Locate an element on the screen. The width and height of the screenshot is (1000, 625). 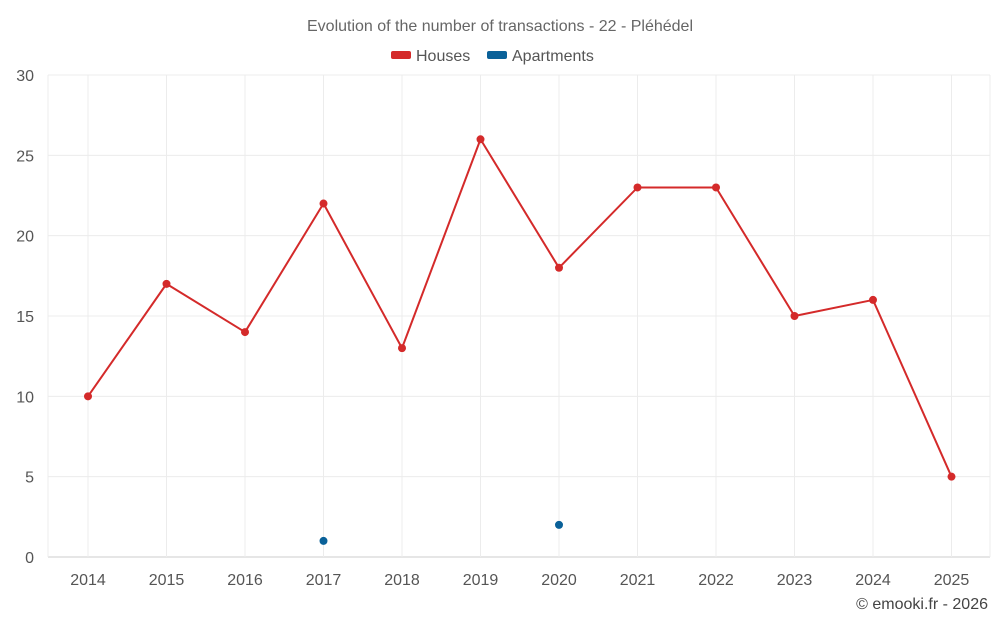
x-tick-label: 2020 is located at coordinates (559, 580).